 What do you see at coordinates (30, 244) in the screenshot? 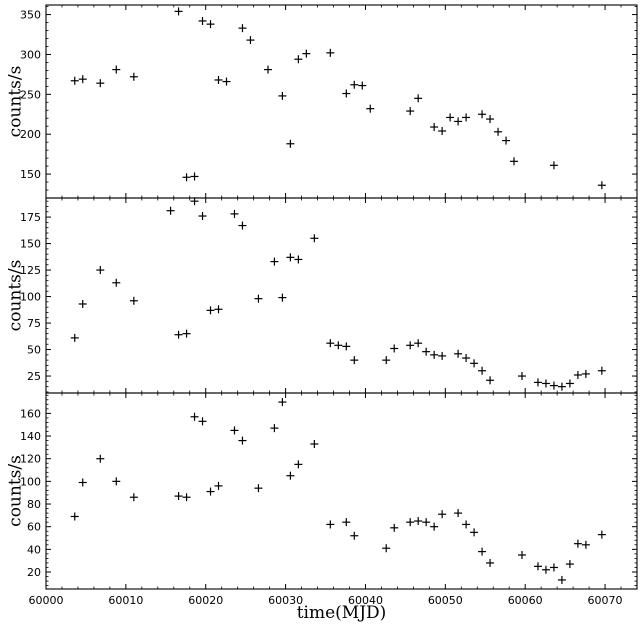
I see `y-tick-label-middle: 150` at bounding box center [30, 244].